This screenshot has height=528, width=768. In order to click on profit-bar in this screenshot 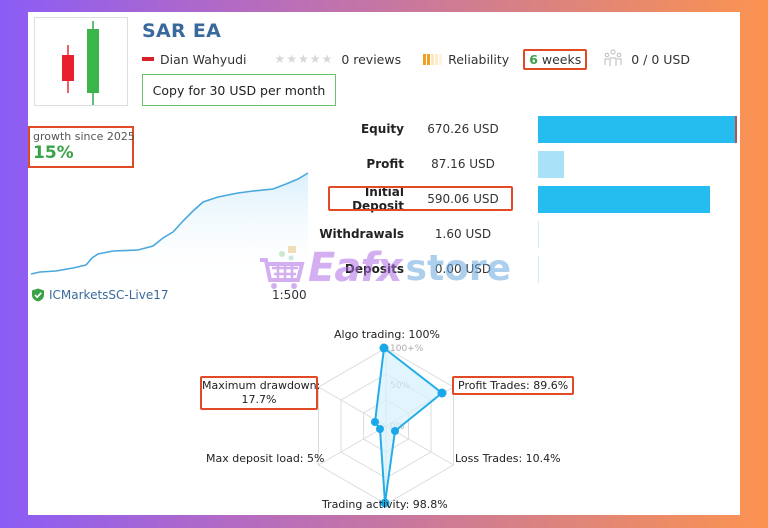, I will do `click(551, 164)`.